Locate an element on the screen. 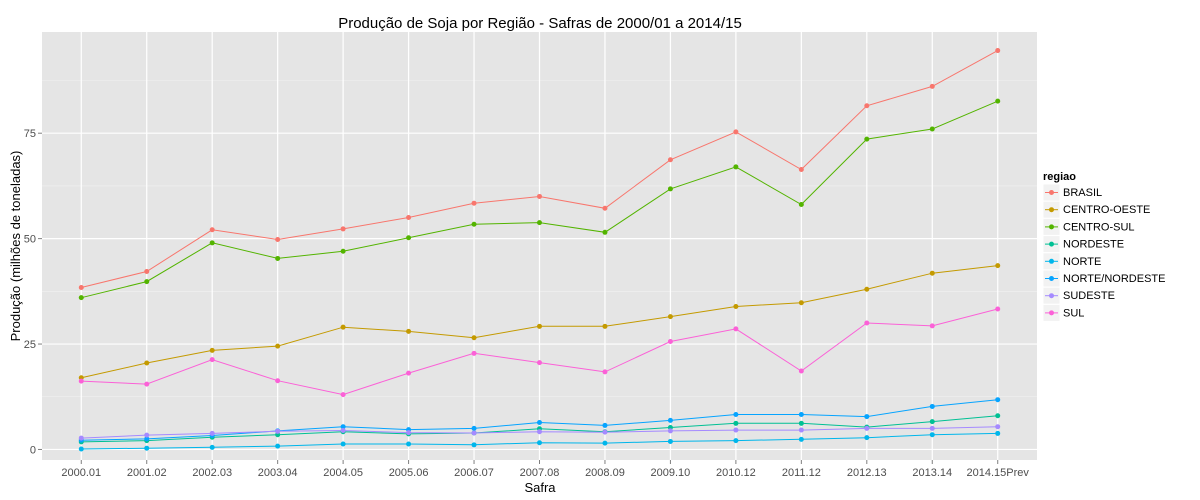 Image resolution: width=1200 pixels, height=500 pixels. x-tick-label: 2009.10 is located at coordinates (671, 473).